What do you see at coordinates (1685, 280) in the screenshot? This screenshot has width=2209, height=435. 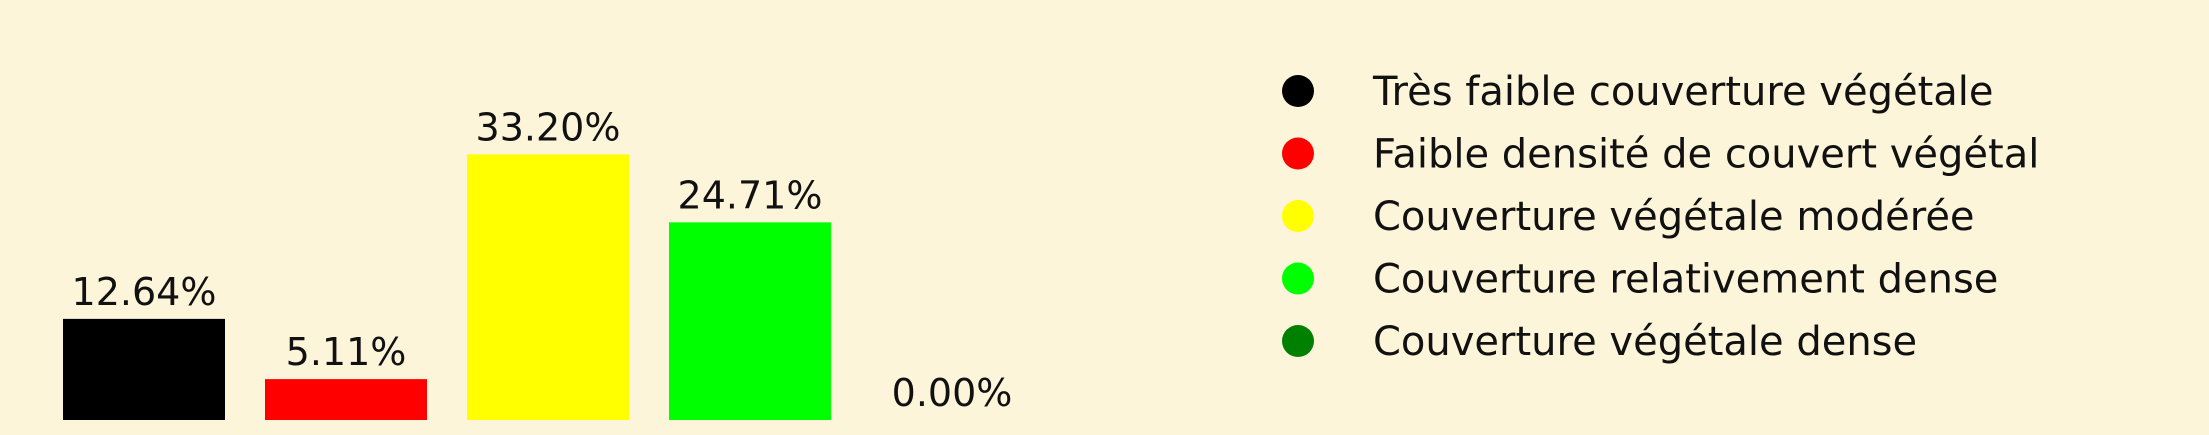 I see `legend-label-3: Couverture relativement dense` at bounding box center [1685, 280].